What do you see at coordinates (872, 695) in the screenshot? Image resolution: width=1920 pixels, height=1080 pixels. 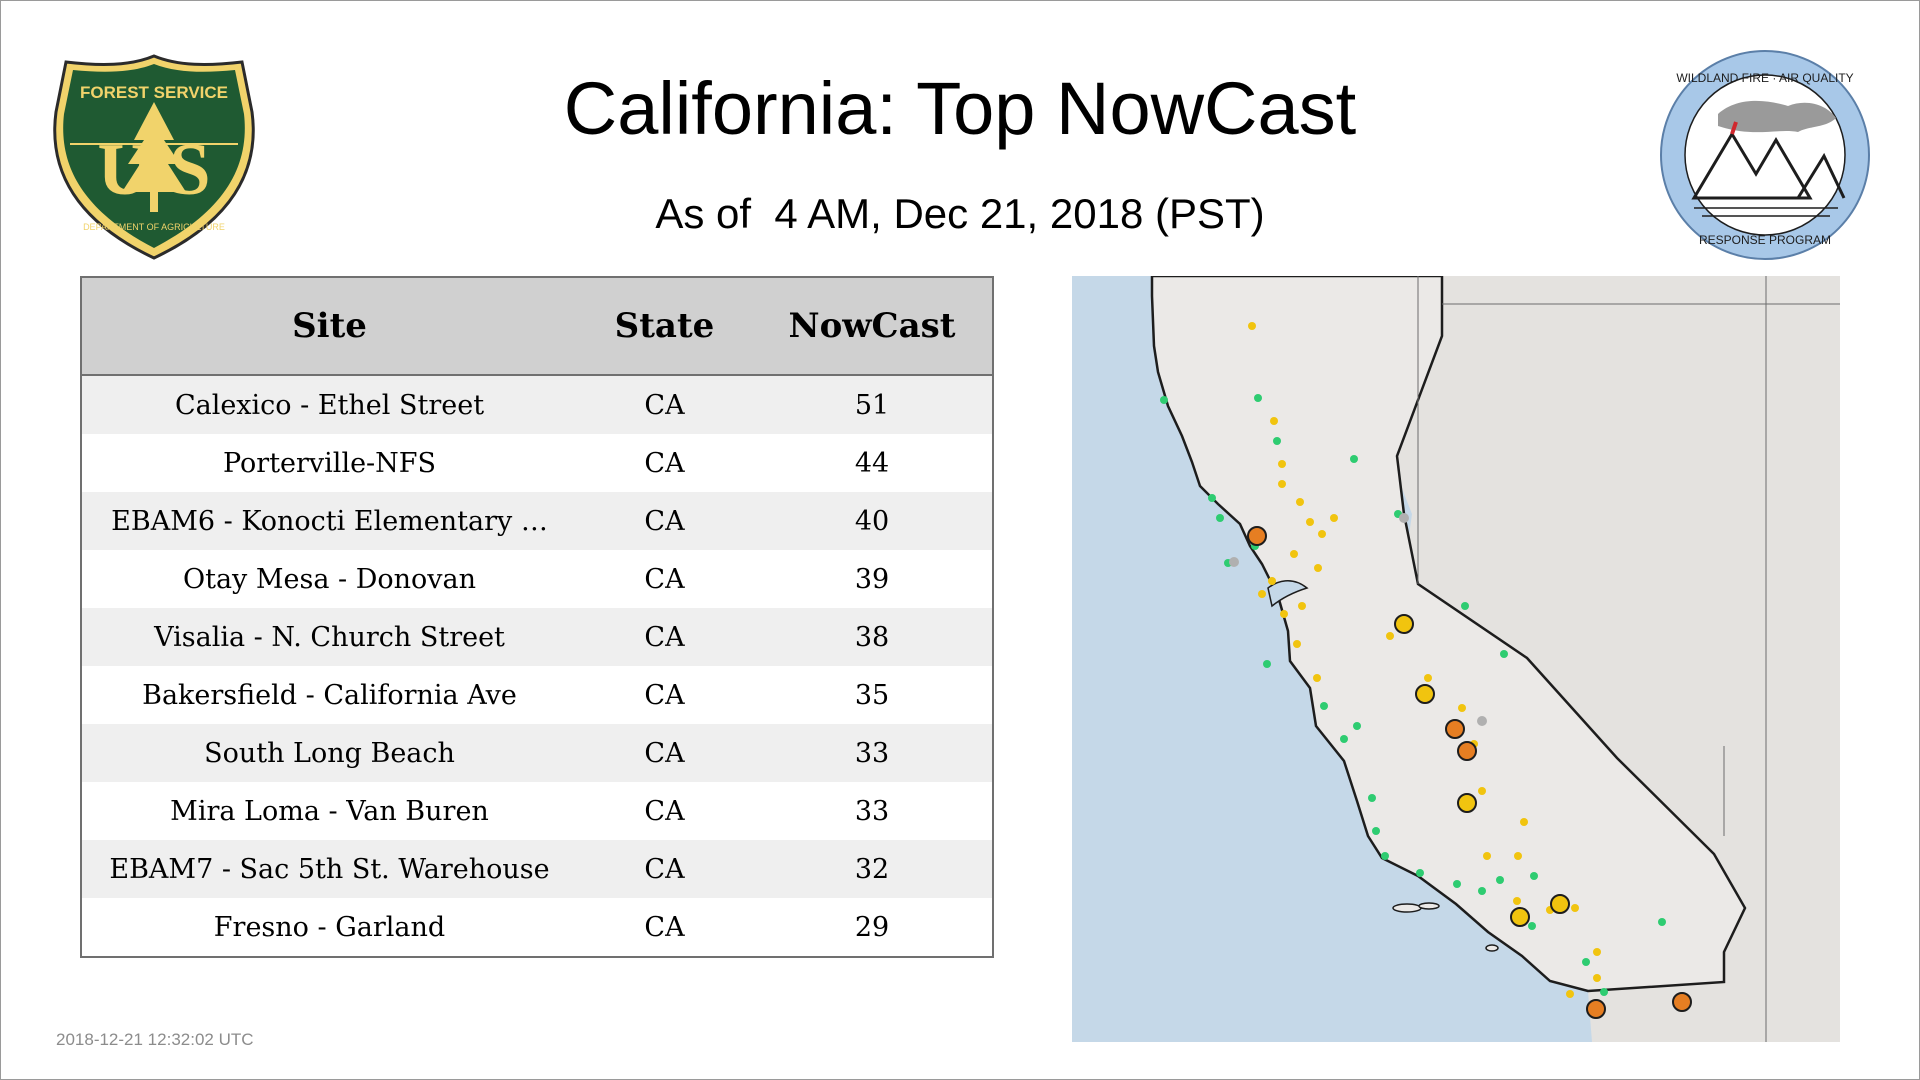 I see `nowcast-cell: 35` at bounding box center [872, 695].